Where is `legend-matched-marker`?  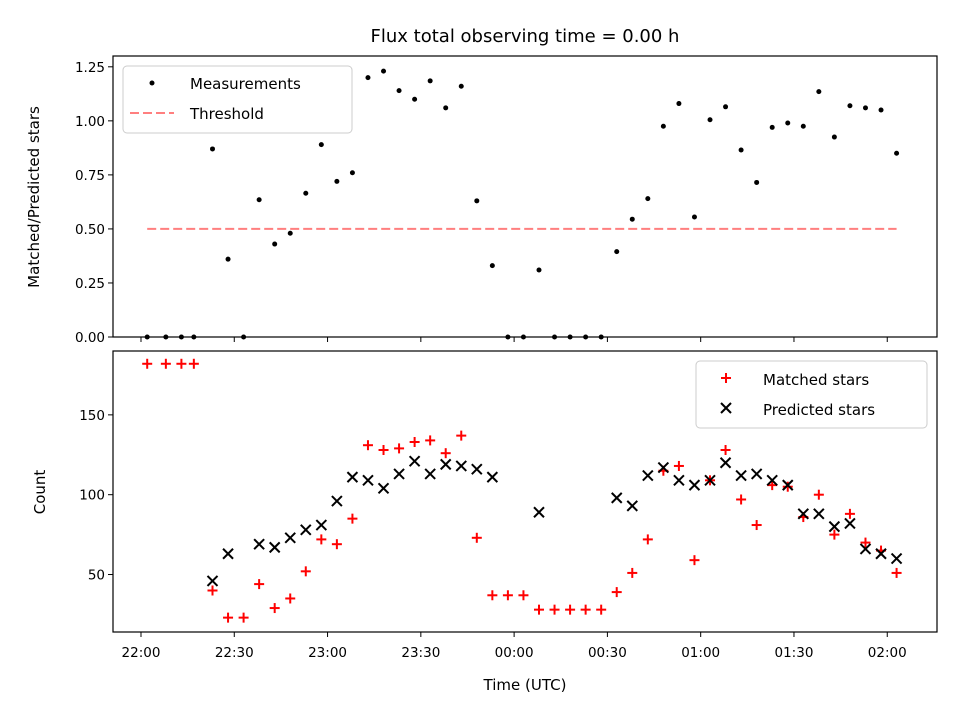 legend-matched-marker is located at coordinates (726, 378).